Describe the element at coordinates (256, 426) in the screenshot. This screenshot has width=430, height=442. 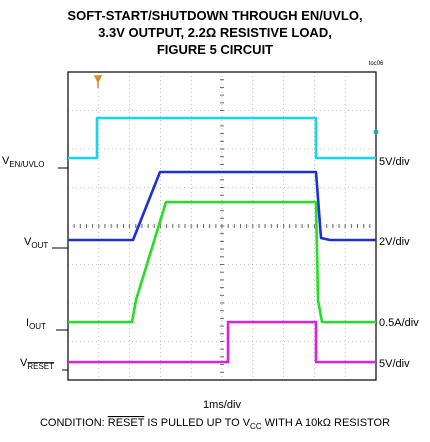
I see `note-part: CC` at that location.